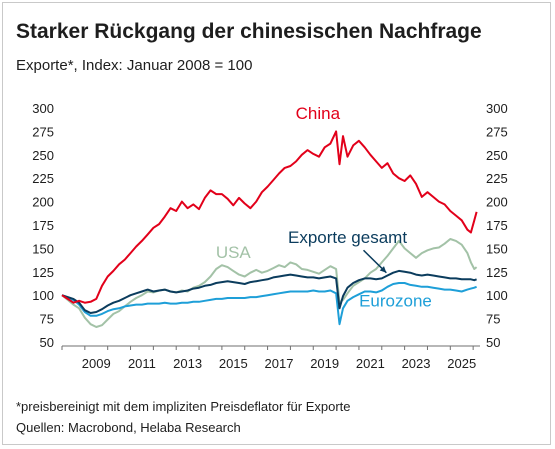 The image size is (555, 449). Describe the element at coordinates (43, 248) in the screenshot. I see `y-tick-label-left: 150` at that location.